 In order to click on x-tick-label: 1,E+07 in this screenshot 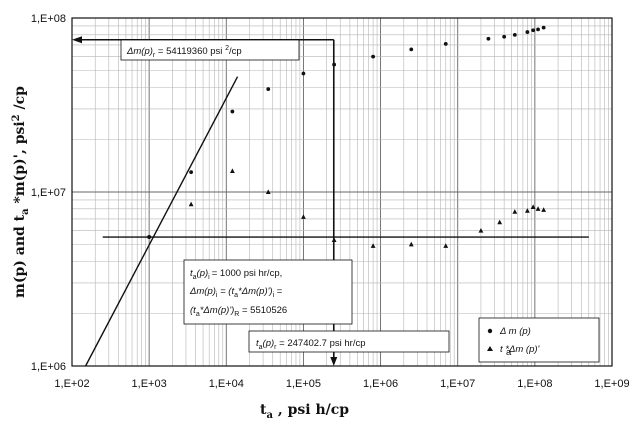, I will do `click(457, 384)`.